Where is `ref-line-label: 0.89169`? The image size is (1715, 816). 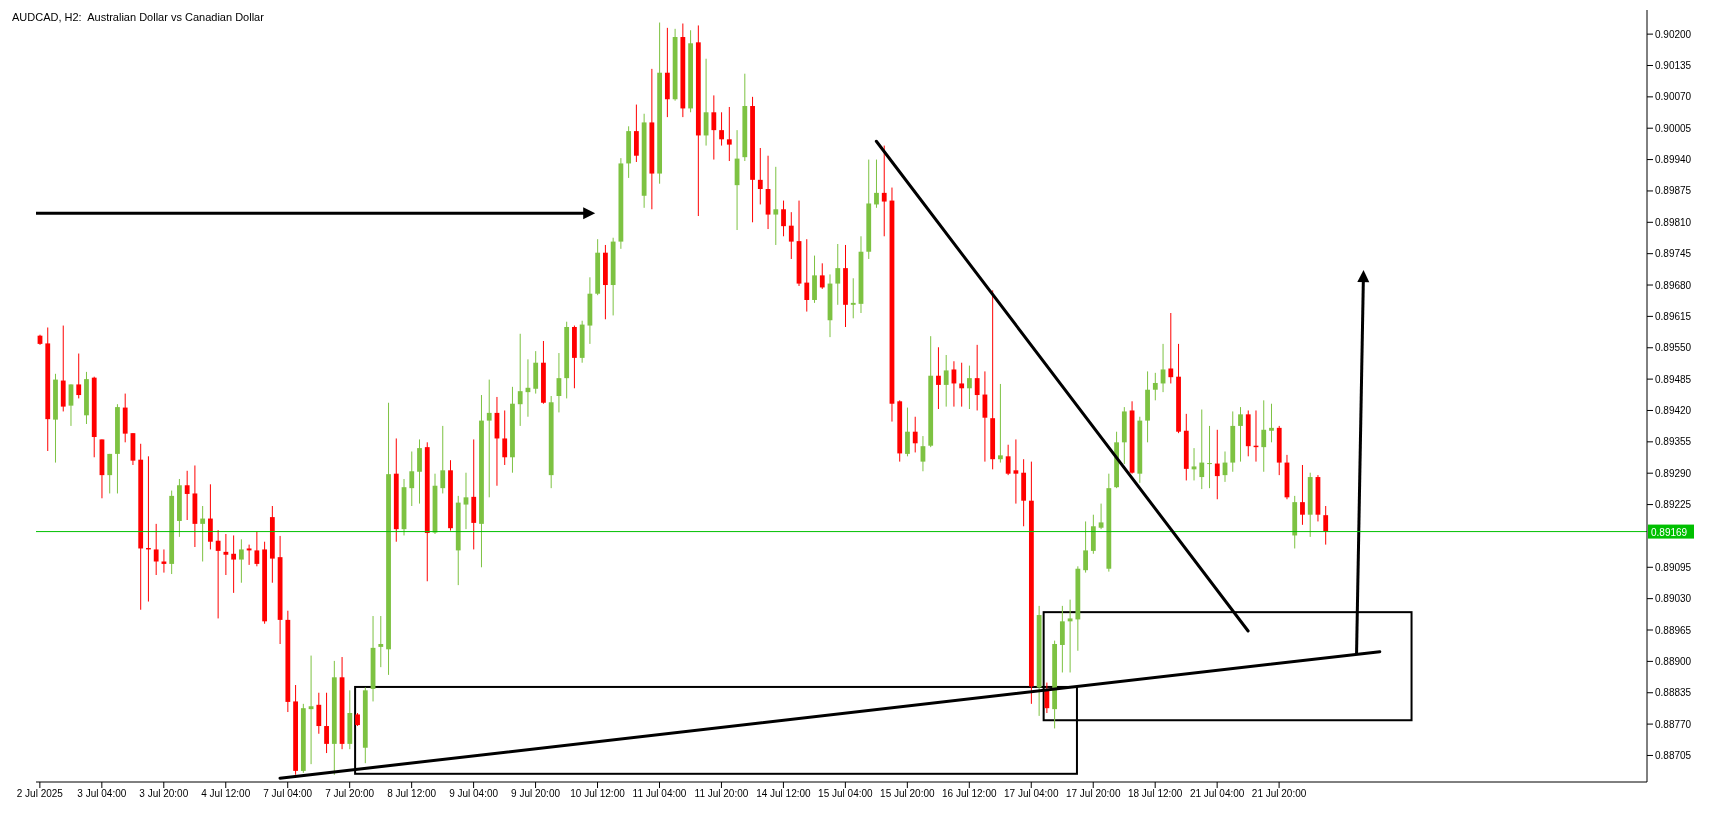 ref-line-label: 0.89169 is located at coordinates (1669, 532).